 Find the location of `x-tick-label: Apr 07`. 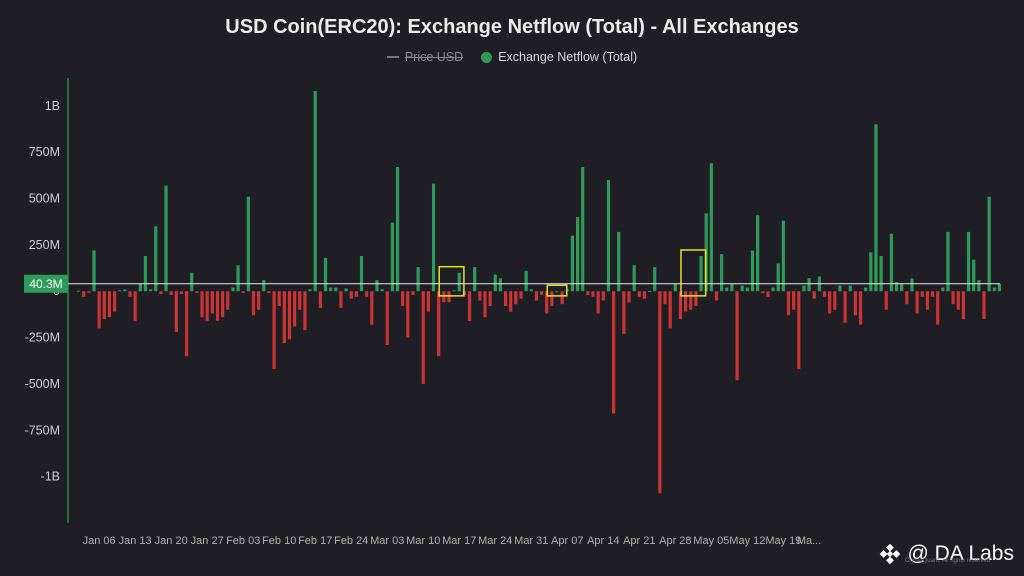

x-tick-label: Apr 07 is located at coordinates (567, 541).